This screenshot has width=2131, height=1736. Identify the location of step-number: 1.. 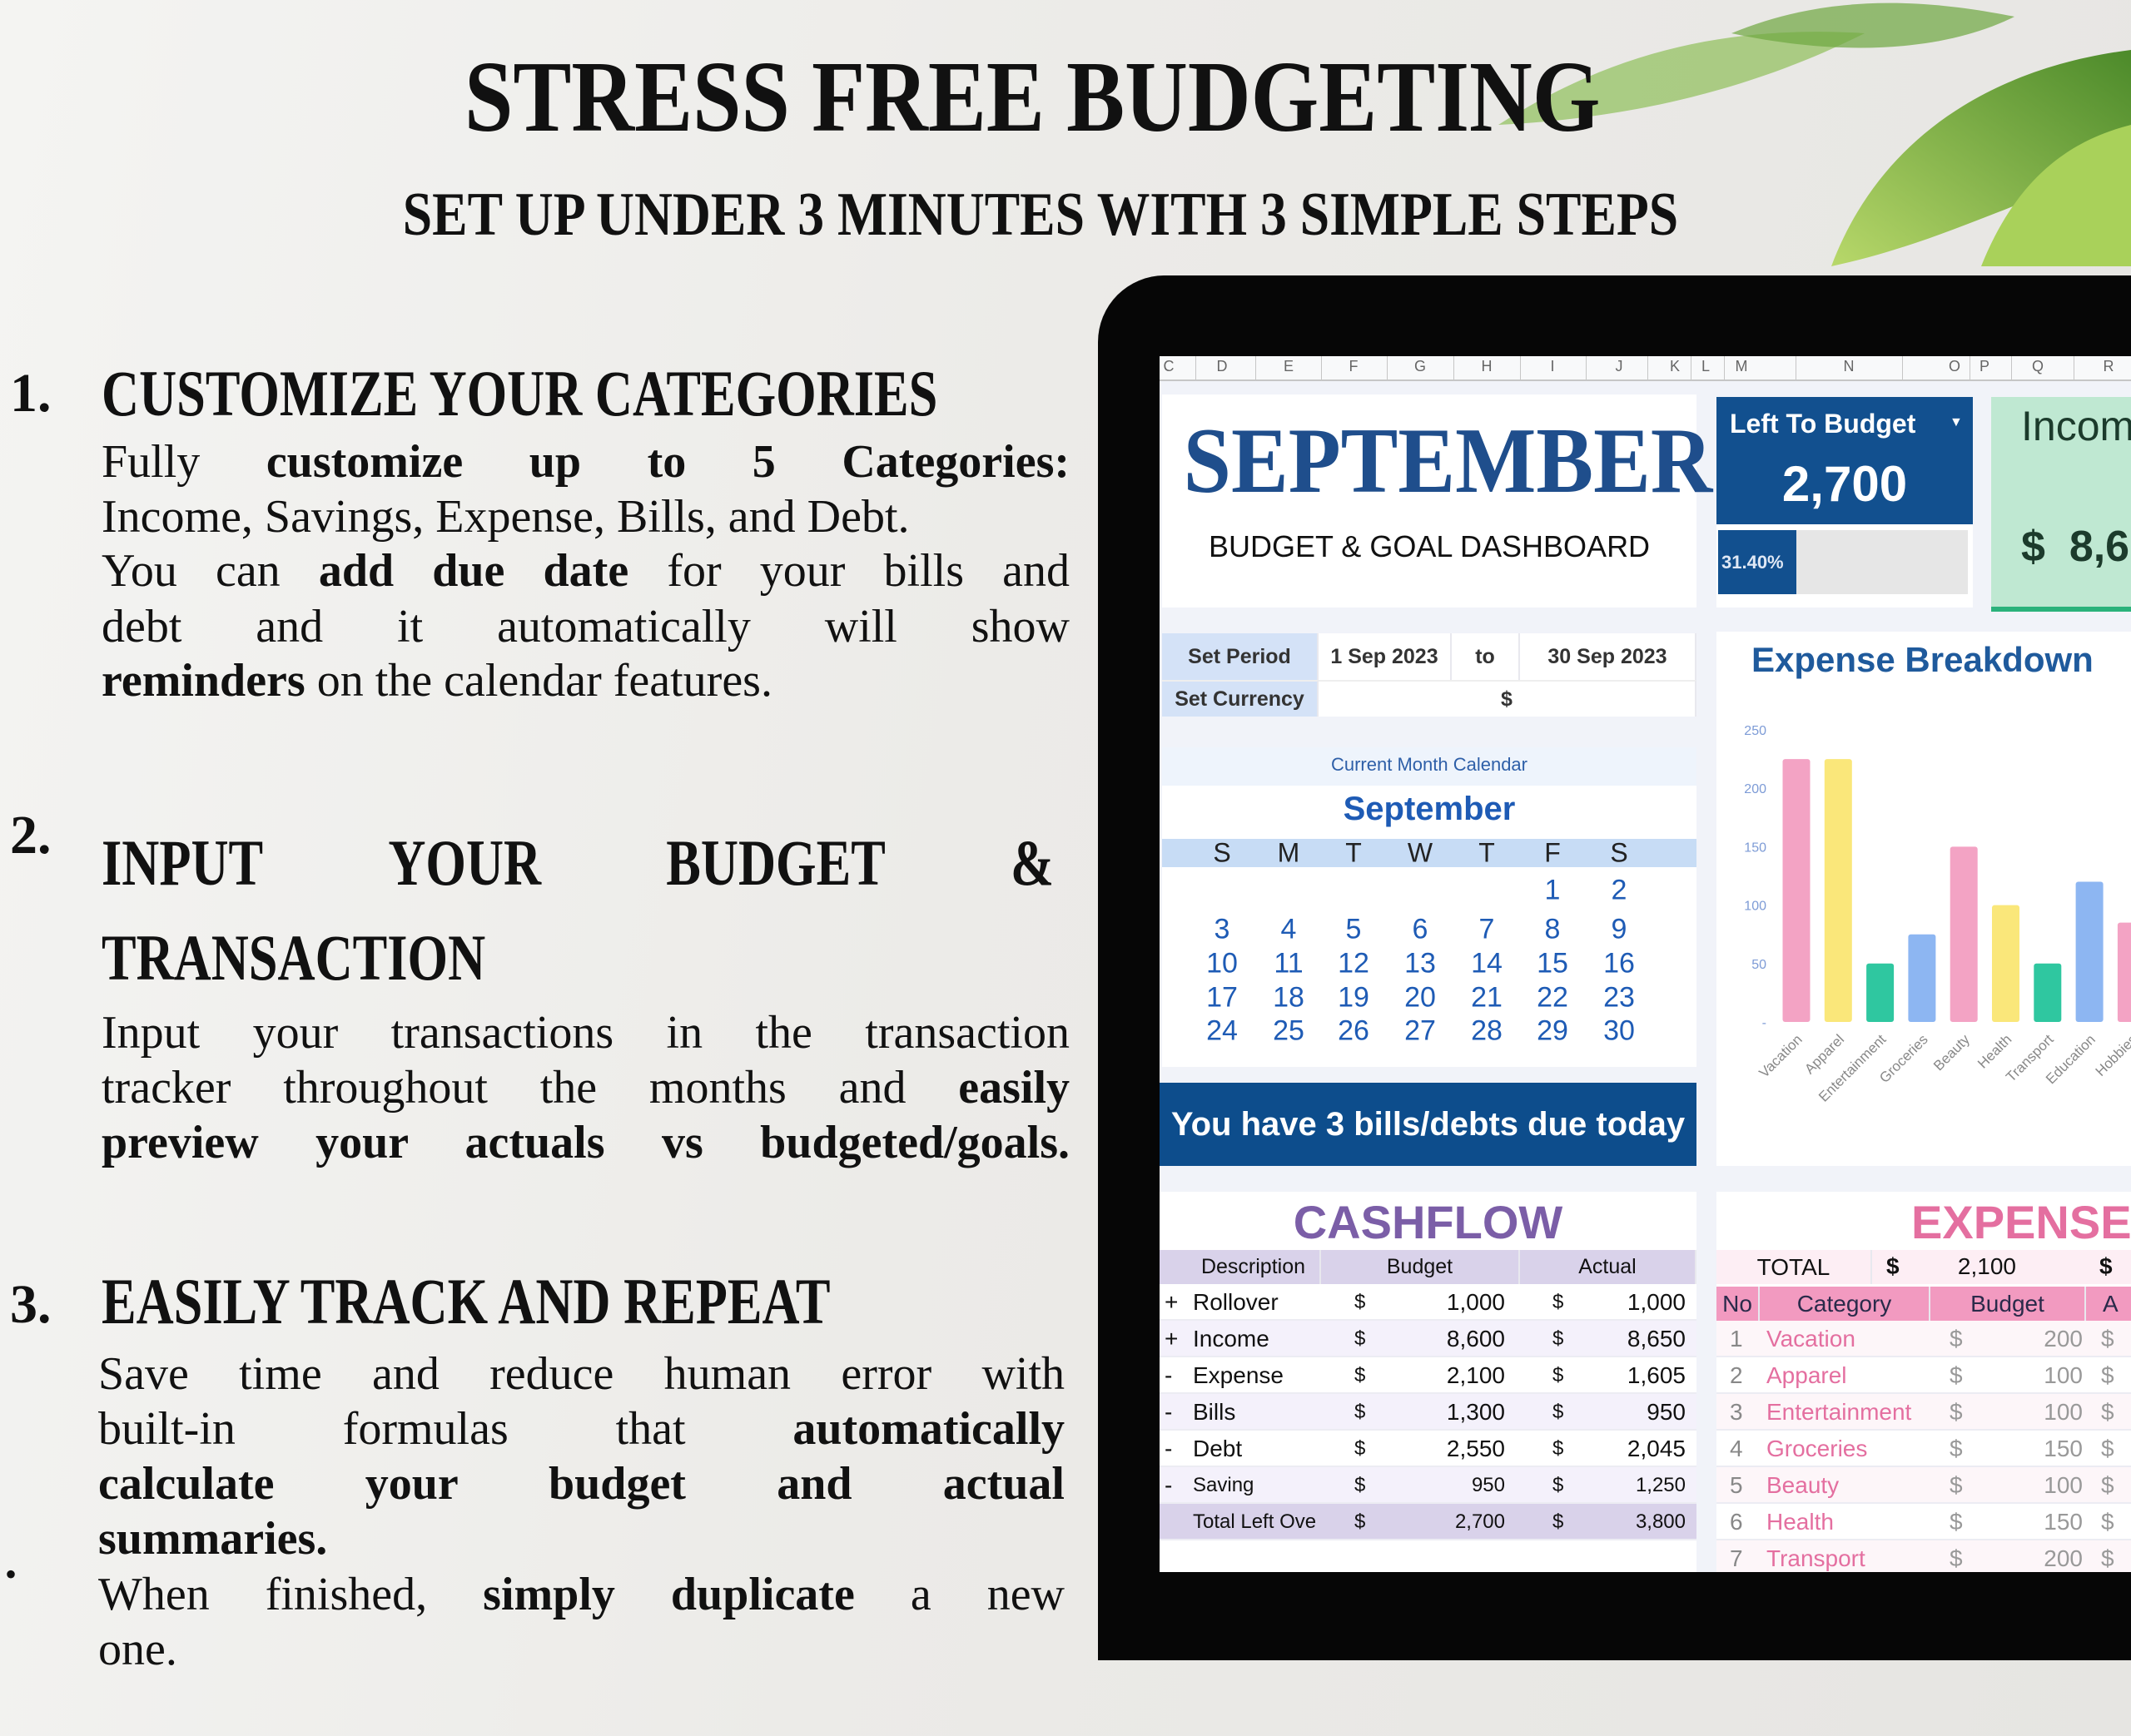
(31, 394).